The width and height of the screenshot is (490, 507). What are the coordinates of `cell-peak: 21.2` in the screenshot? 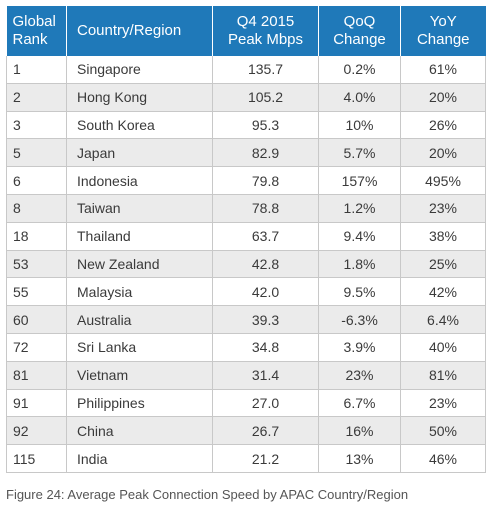 It's located at (265, 458).